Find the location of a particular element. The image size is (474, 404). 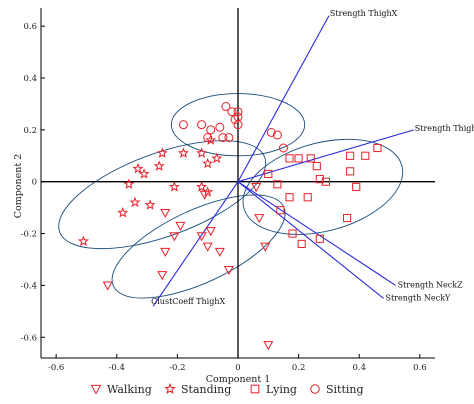

loading-vector-label: Strength NeckZ is located at coordinates (431, 284).